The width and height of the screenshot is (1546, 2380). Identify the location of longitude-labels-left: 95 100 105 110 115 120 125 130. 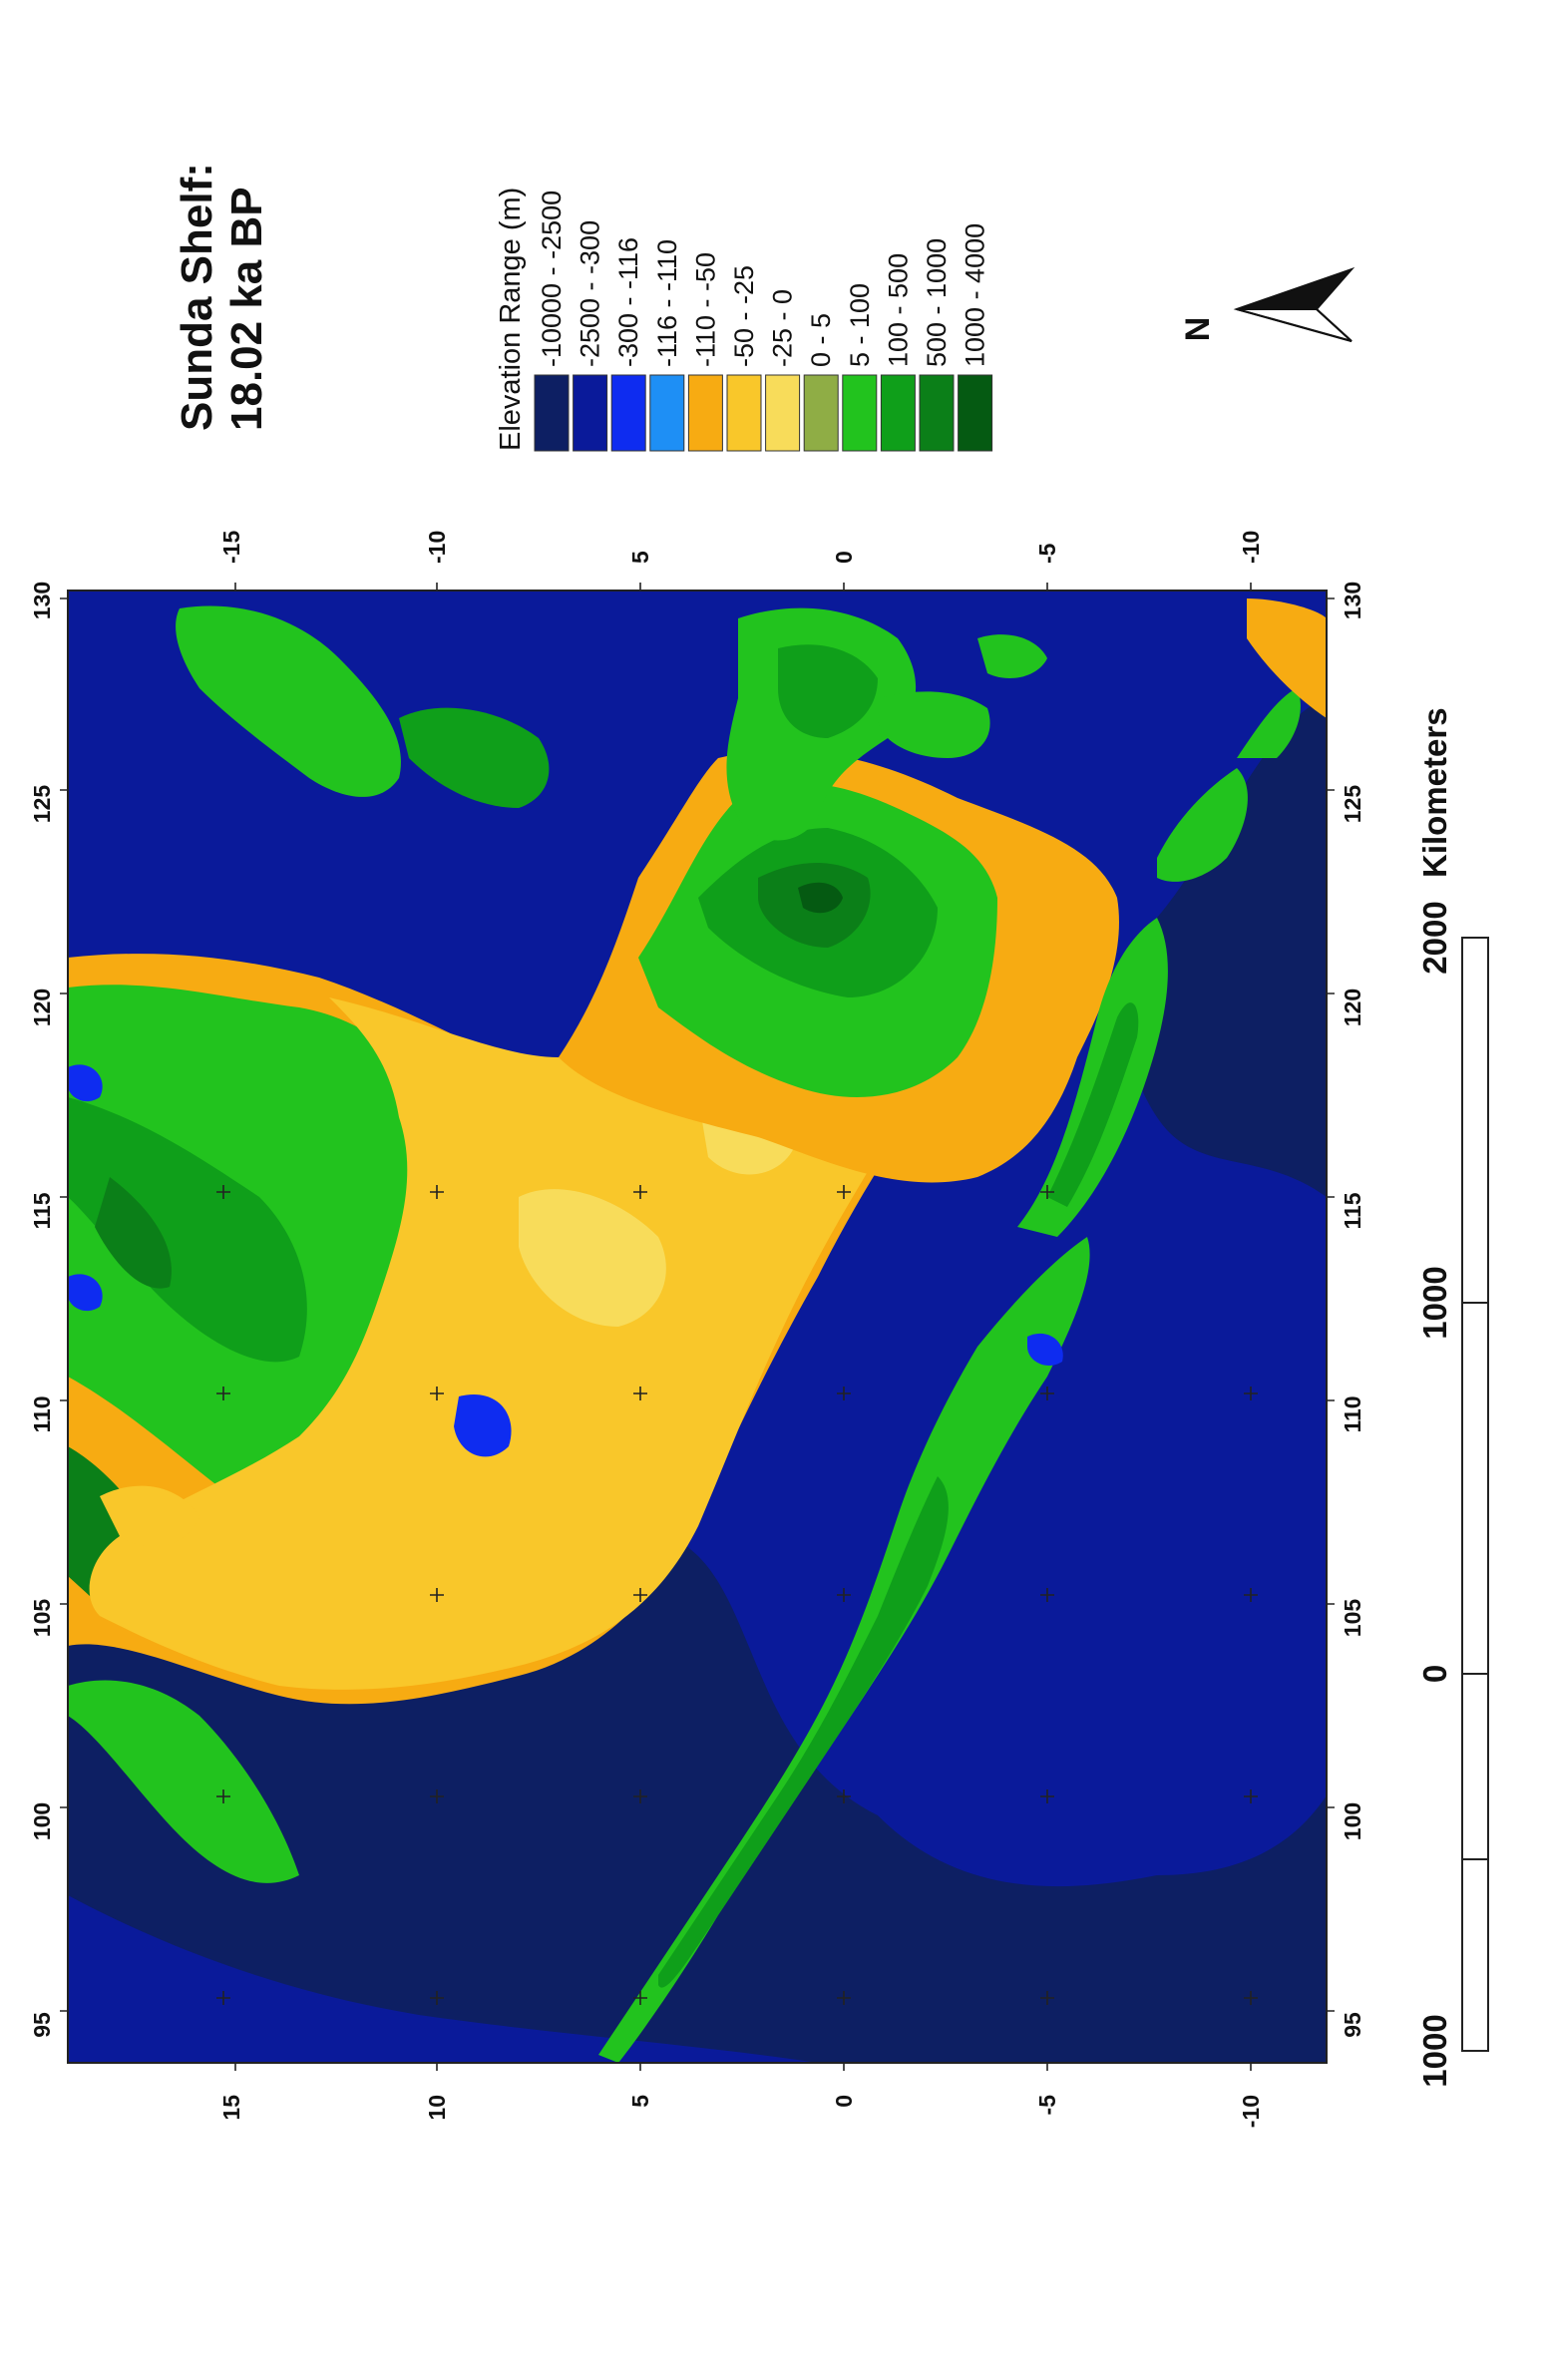
(42, 1310).